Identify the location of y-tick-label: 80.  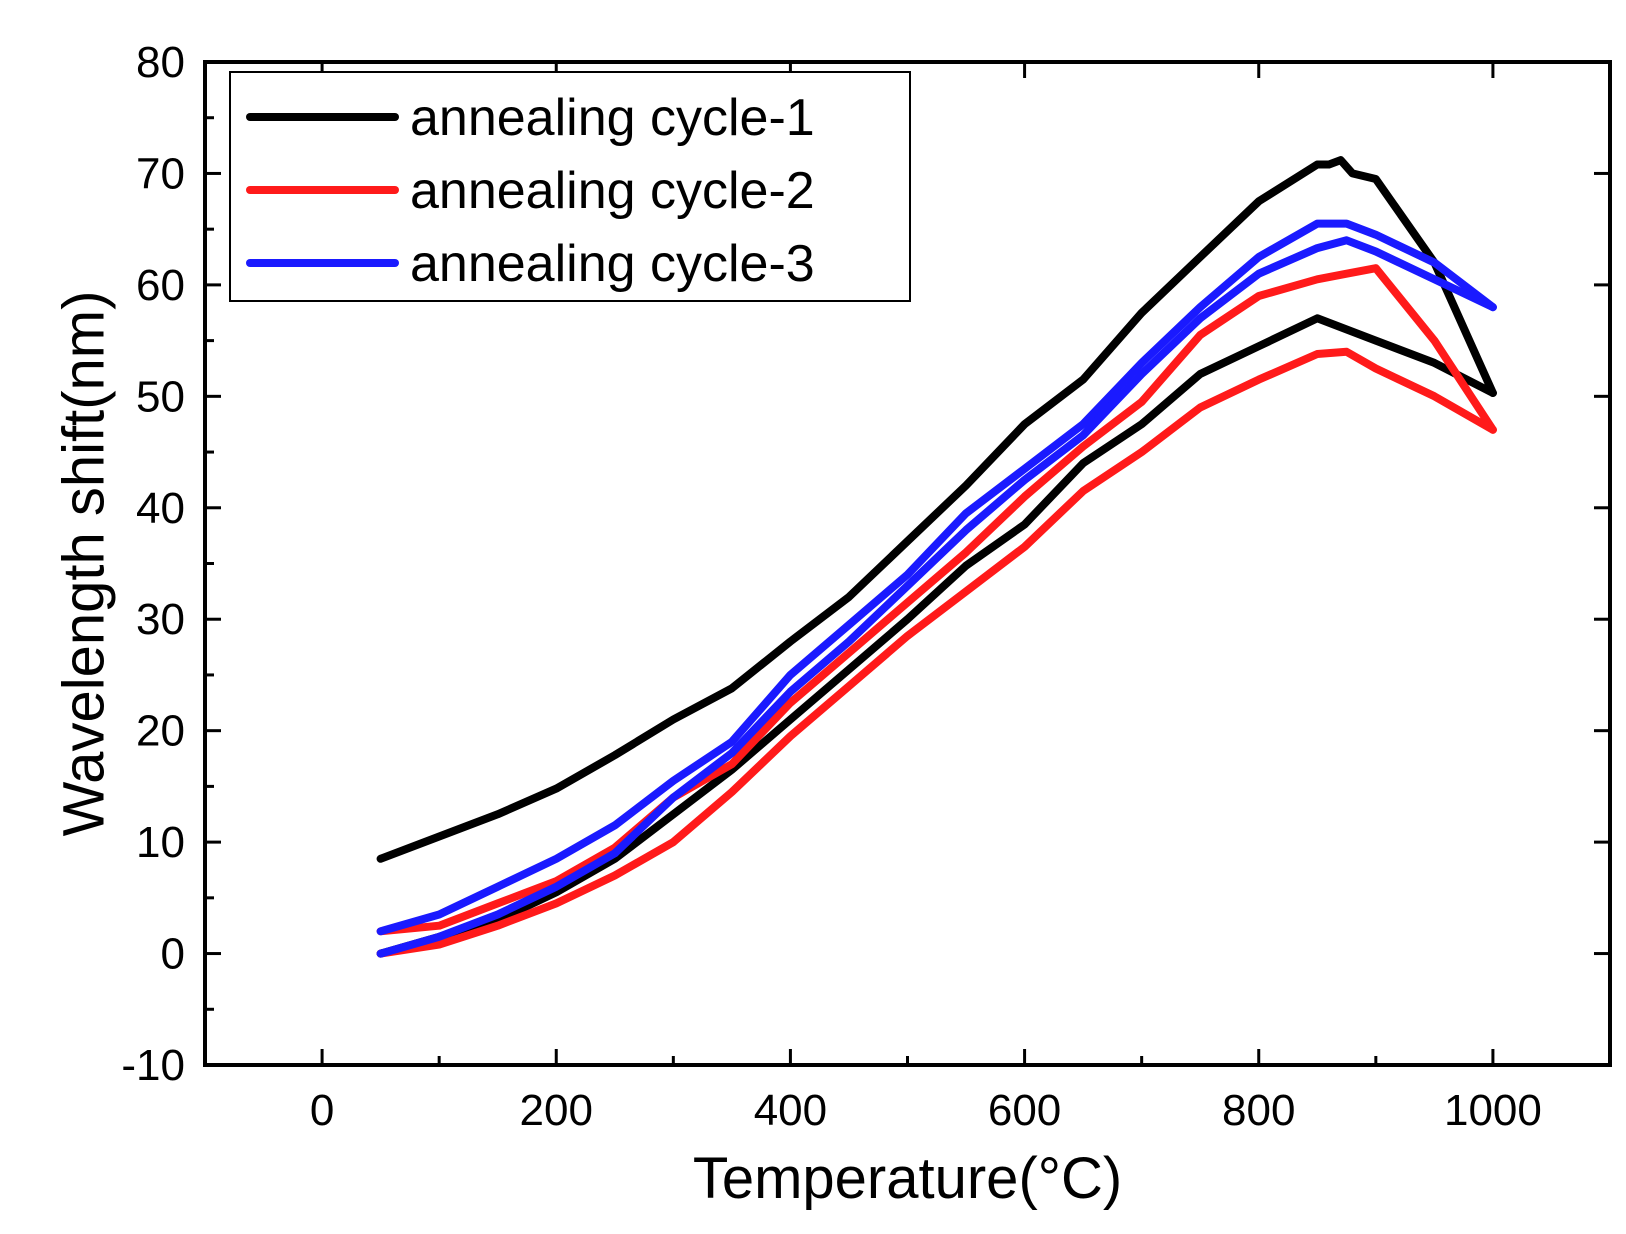
(160, 62).